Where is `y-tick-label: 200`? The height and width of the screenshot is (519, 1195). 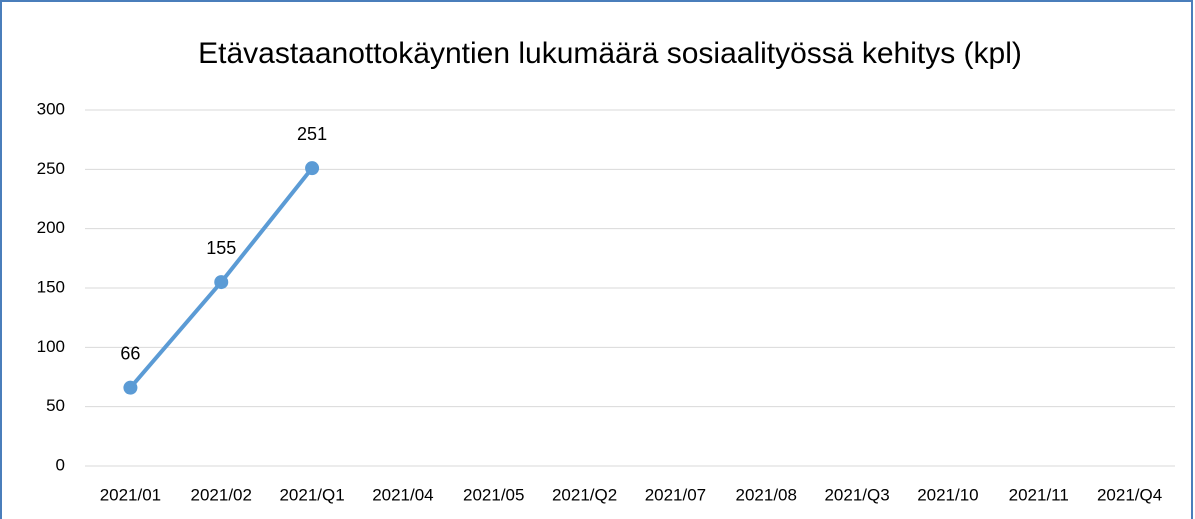
y-tick-label: 200 is located at coordinates (51, 227).